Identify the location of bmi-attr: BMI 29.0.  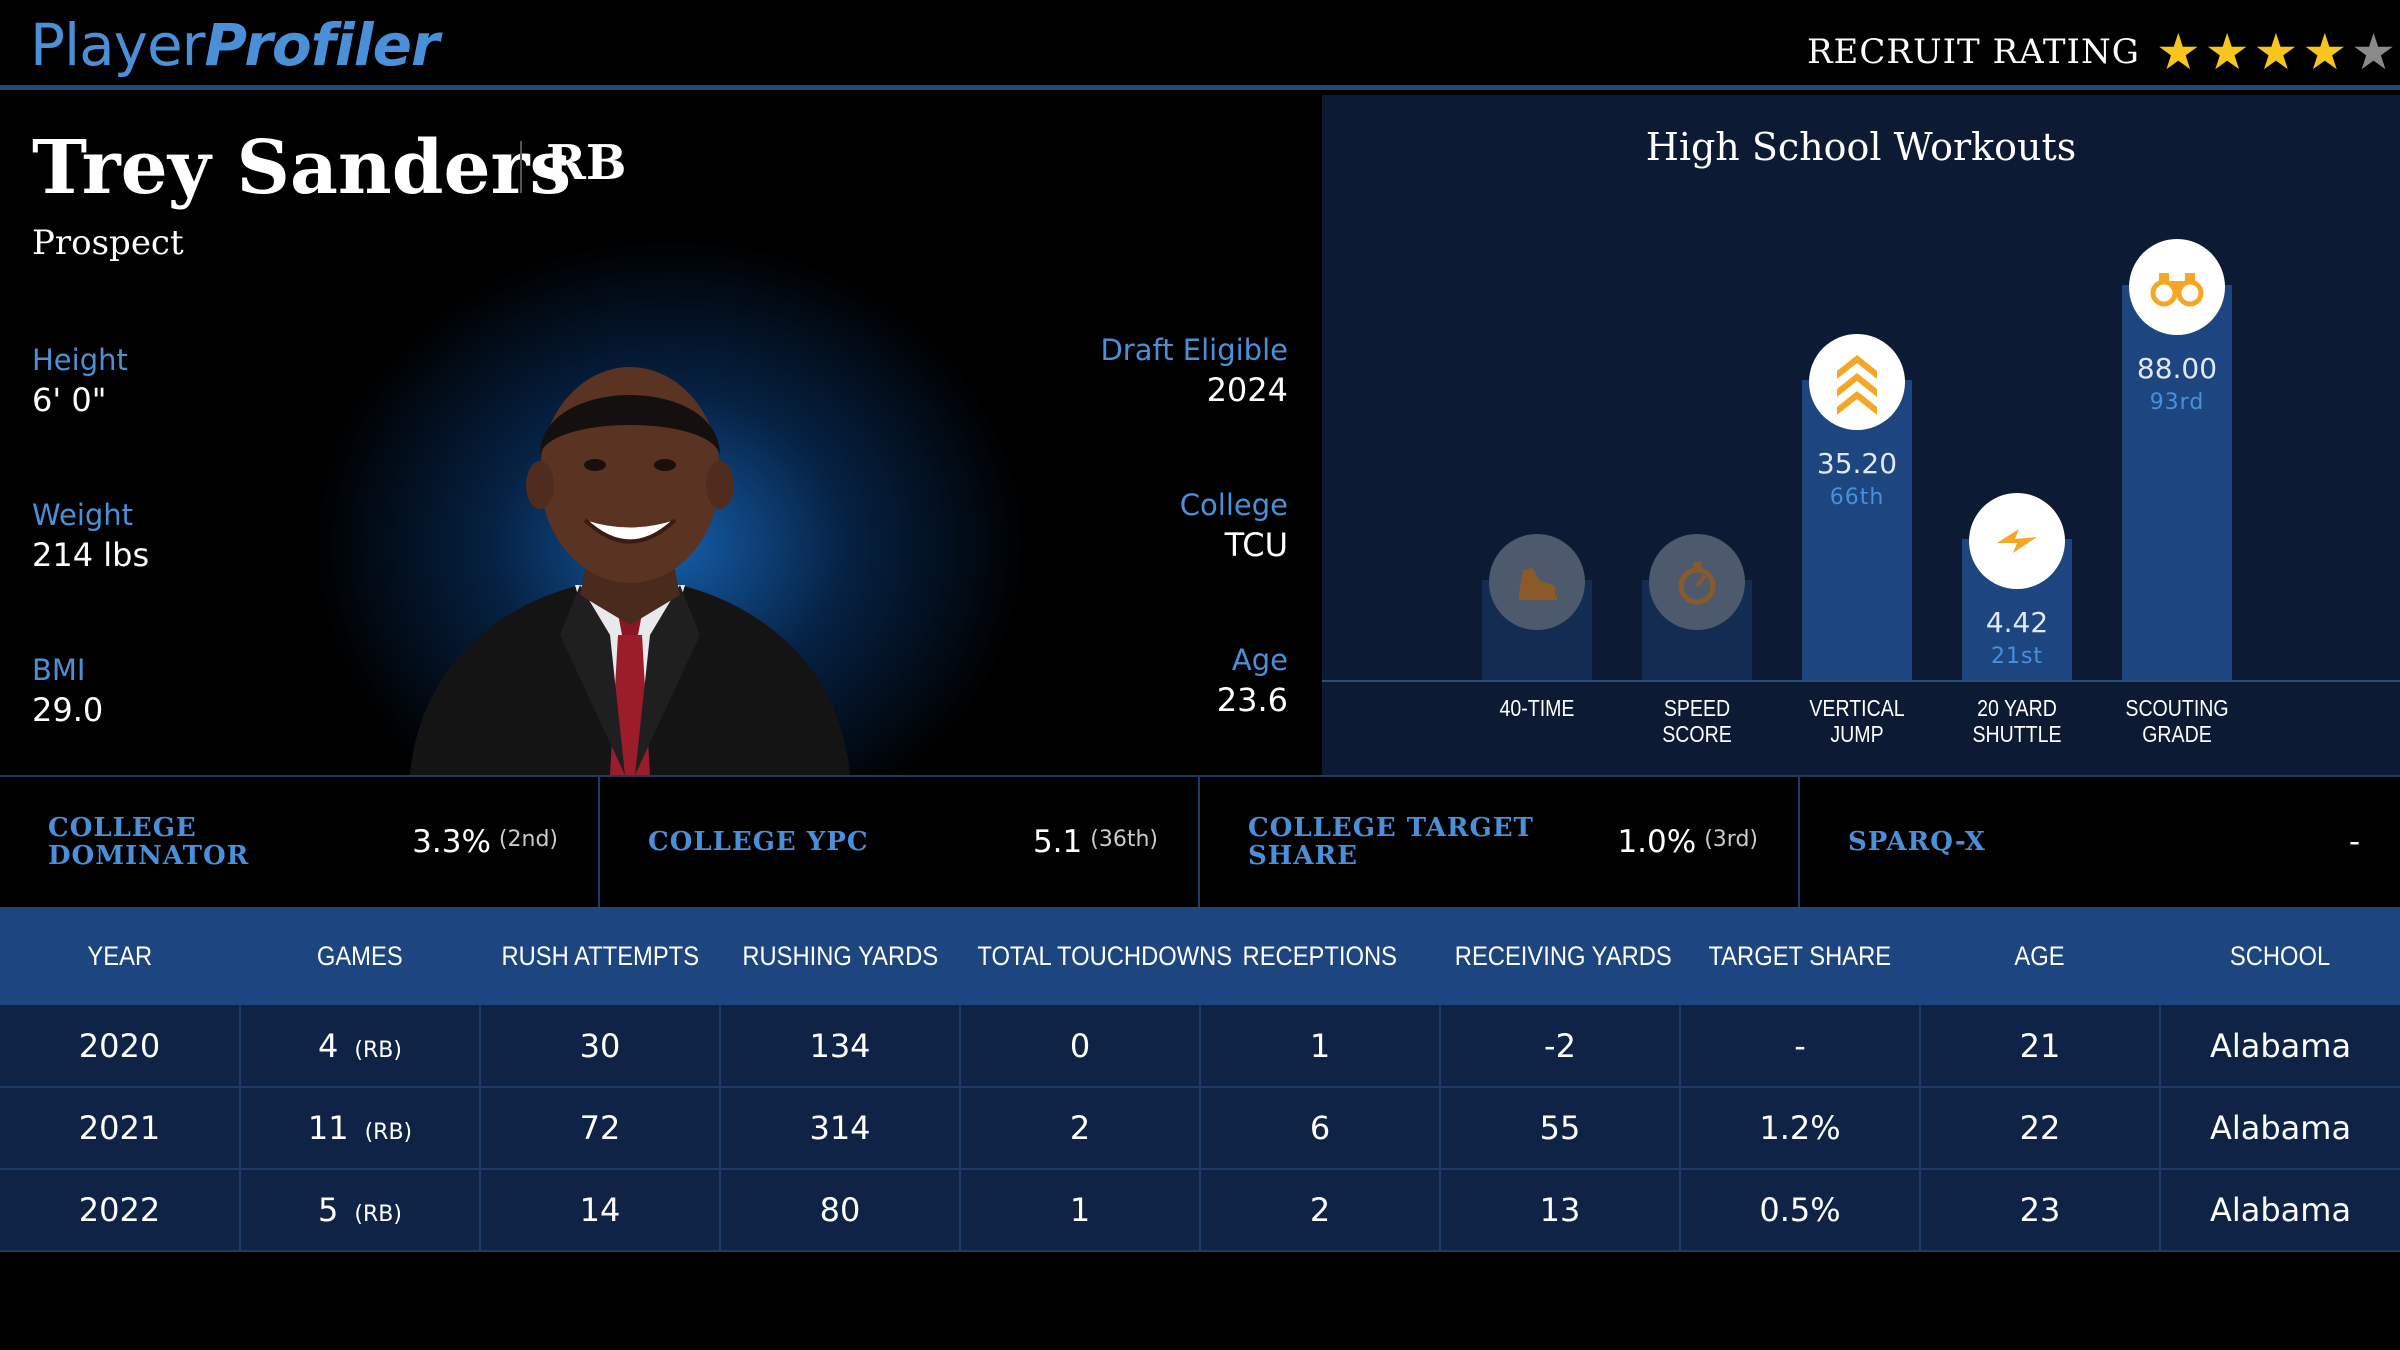
(67, 690).